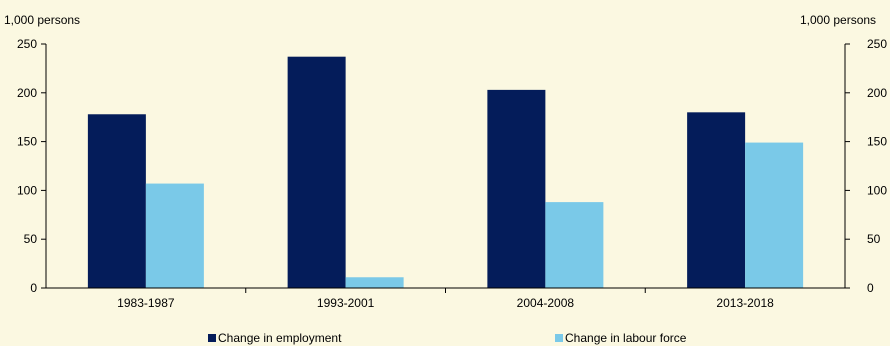 The image size is (890, 346). What do you see at coordinates (877, 44) in the screenshot?
I see `right-tick-label: 250` at bounding box center [877, 44].